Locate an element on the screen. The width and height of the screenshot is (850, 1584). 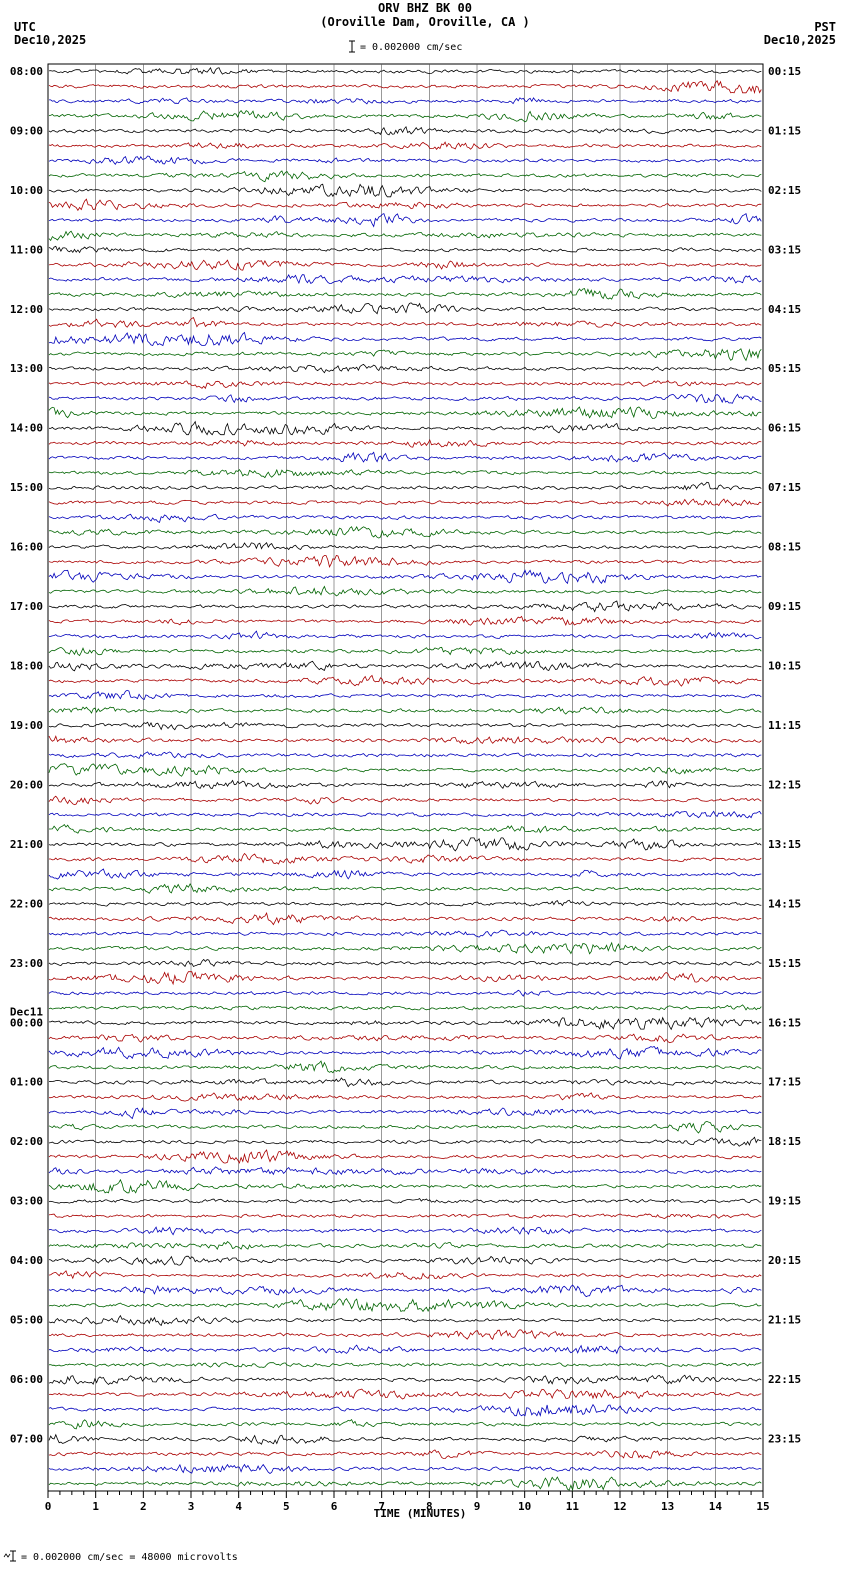
scale-text: = 0.002000 cm/sec is located at coordinates (411, 47).